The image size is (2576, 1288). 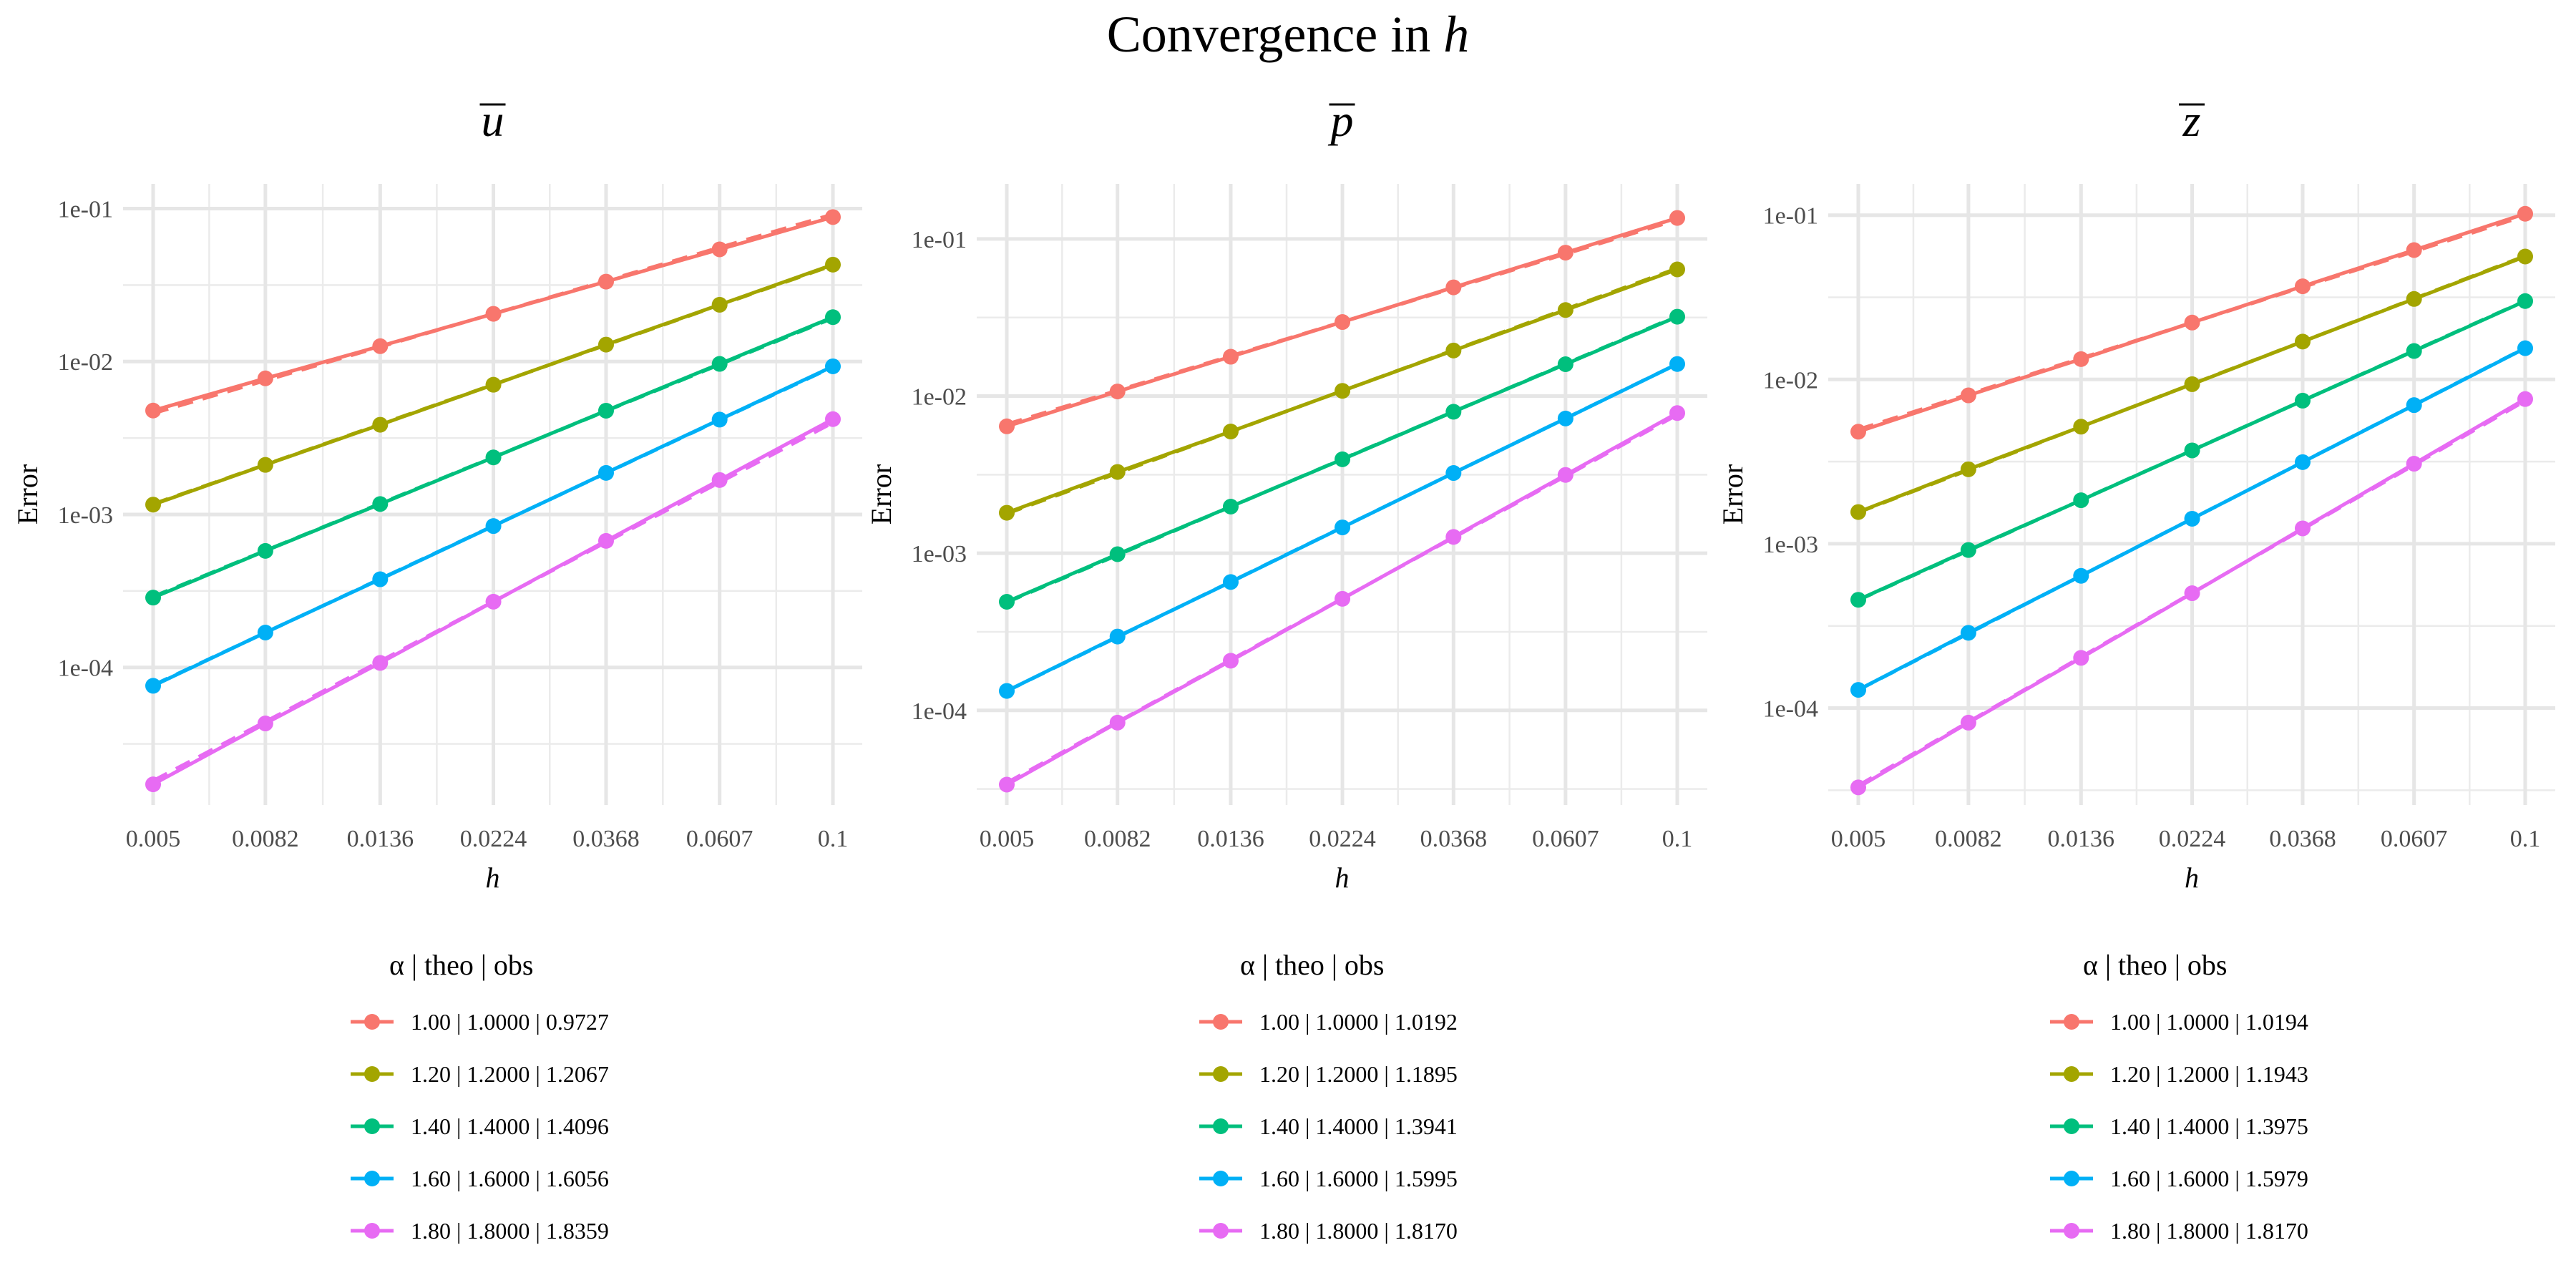 I want to click on x-tick-label: 0.0224, so click(x=1342, y=839).